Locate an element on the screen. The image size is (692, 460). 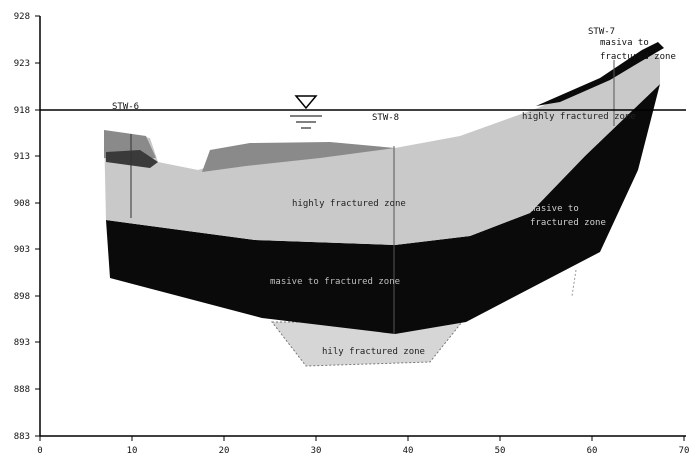
y-tick-label: 918 is located at coordinates (22, 111).